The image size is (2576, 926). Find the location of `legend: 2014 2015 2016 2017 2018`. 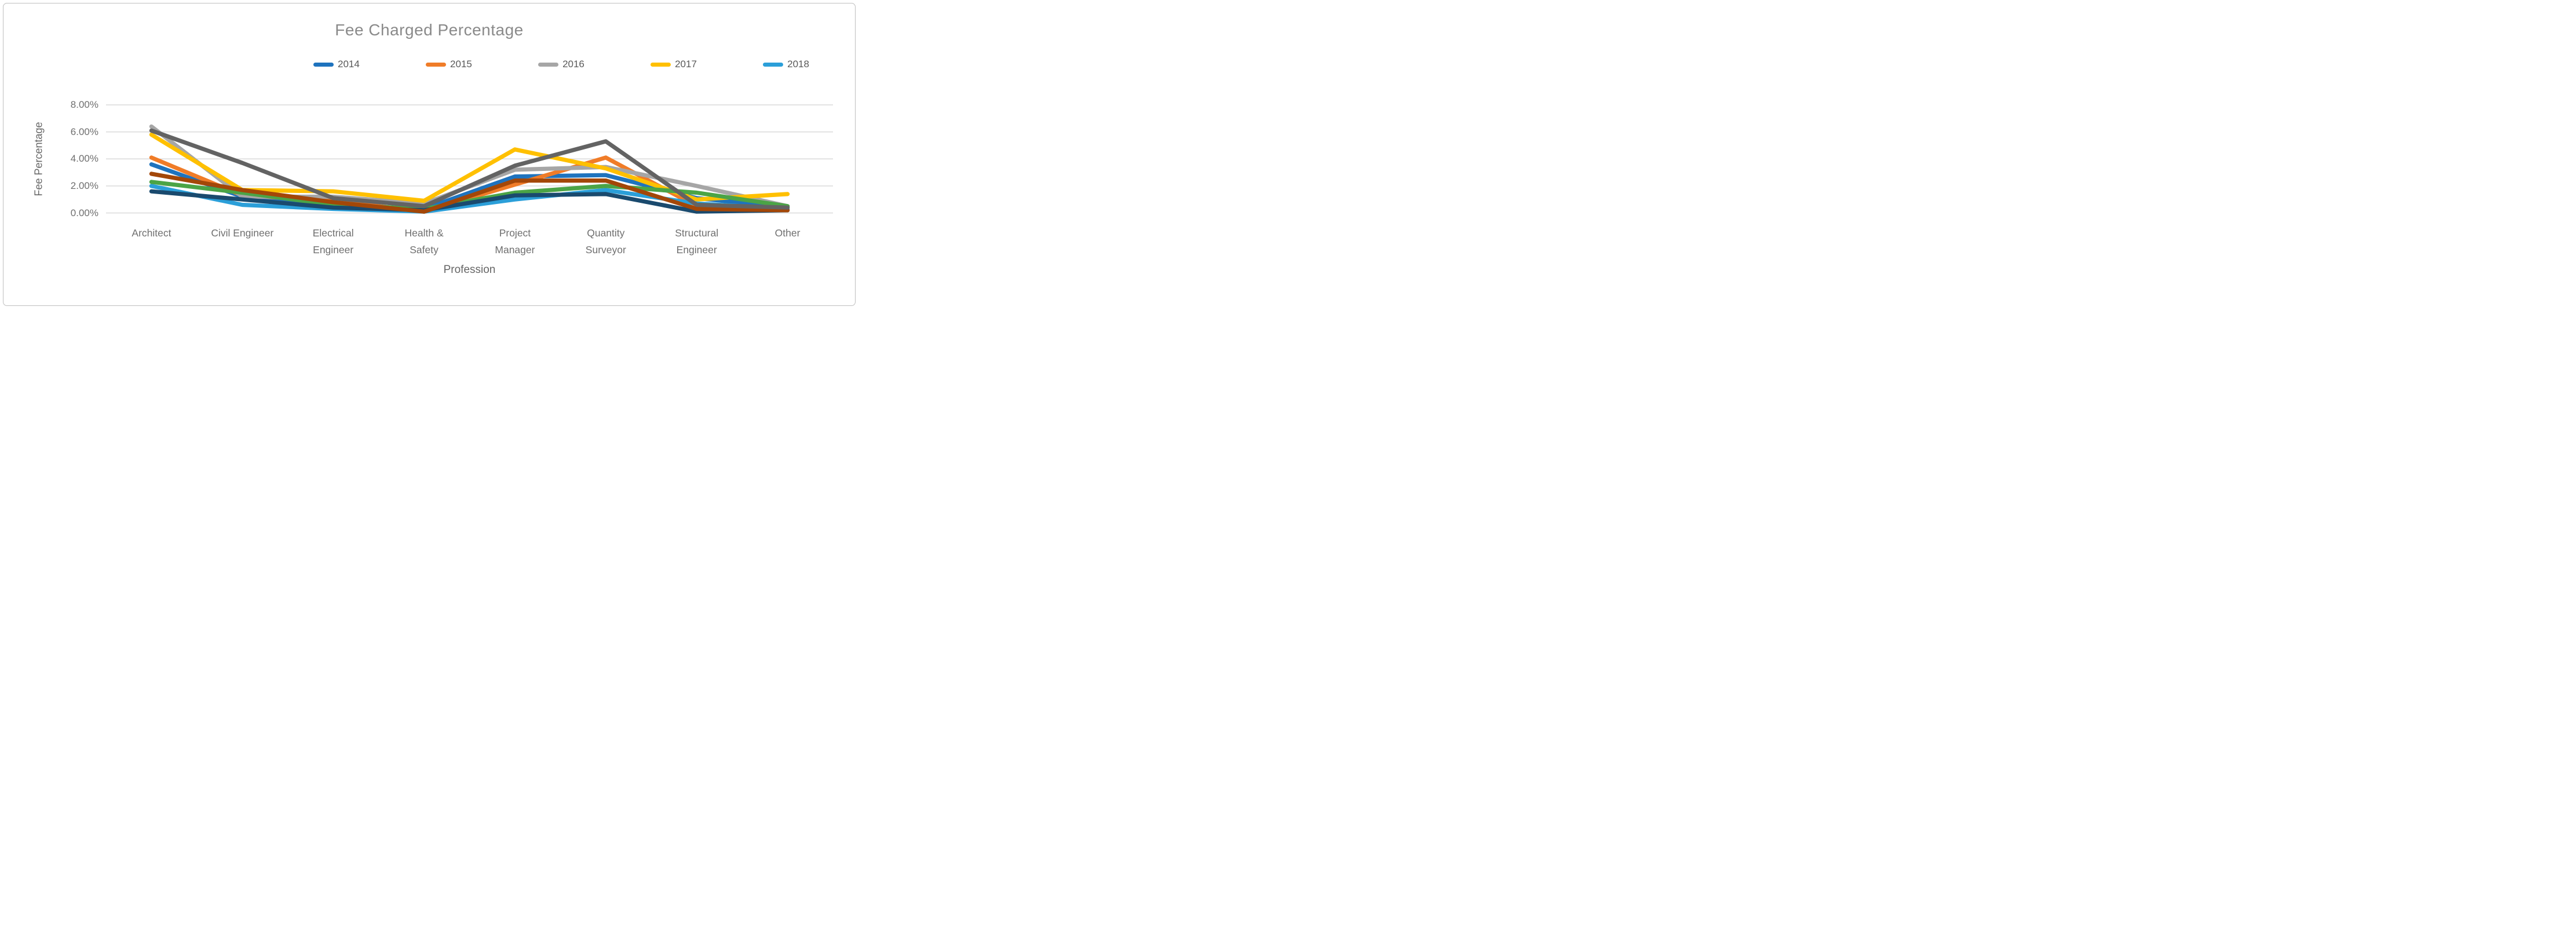

legend: 2014 2015 2016 2017 2018 is located at coordinates (561, 64).